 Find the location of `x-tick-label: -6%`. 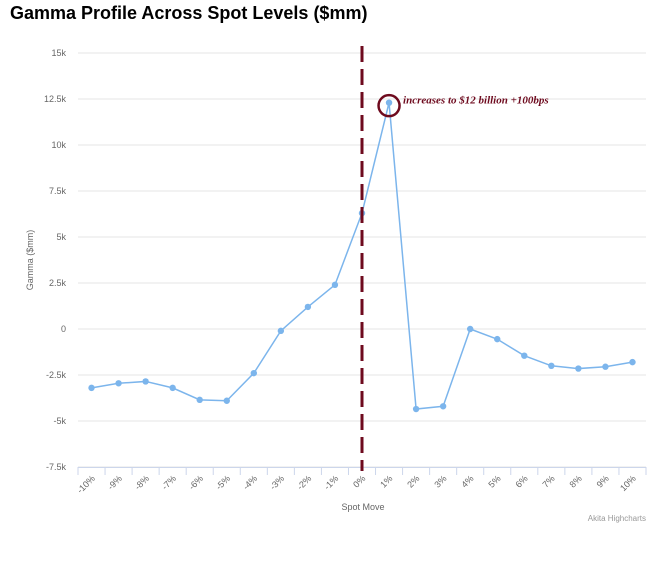

x-tick-label: -6% is located at coordinates (196, 482).